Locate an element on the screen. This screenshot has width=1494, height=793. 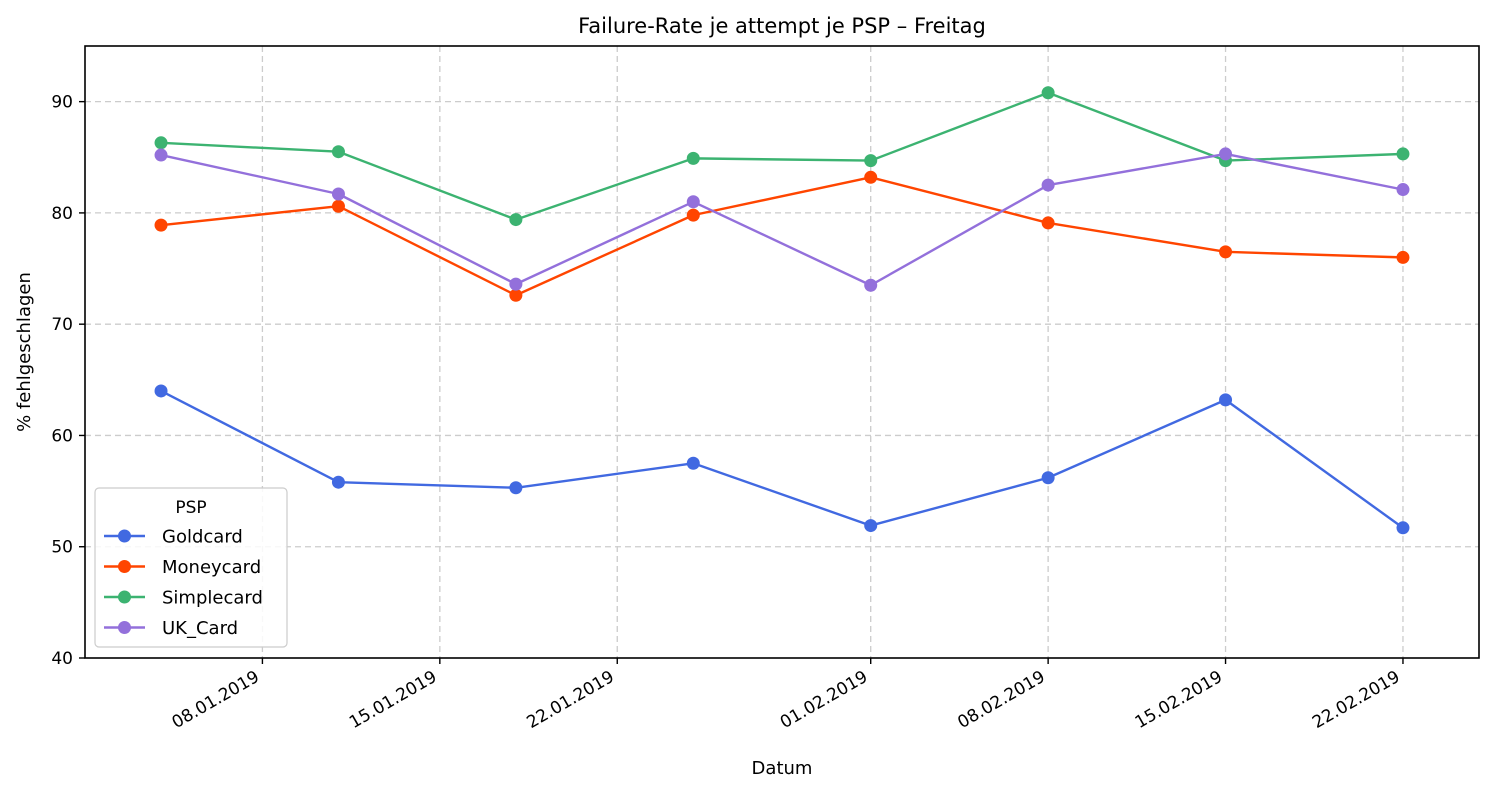
x-axis-label: Datum is located at coordinates (782, 768).